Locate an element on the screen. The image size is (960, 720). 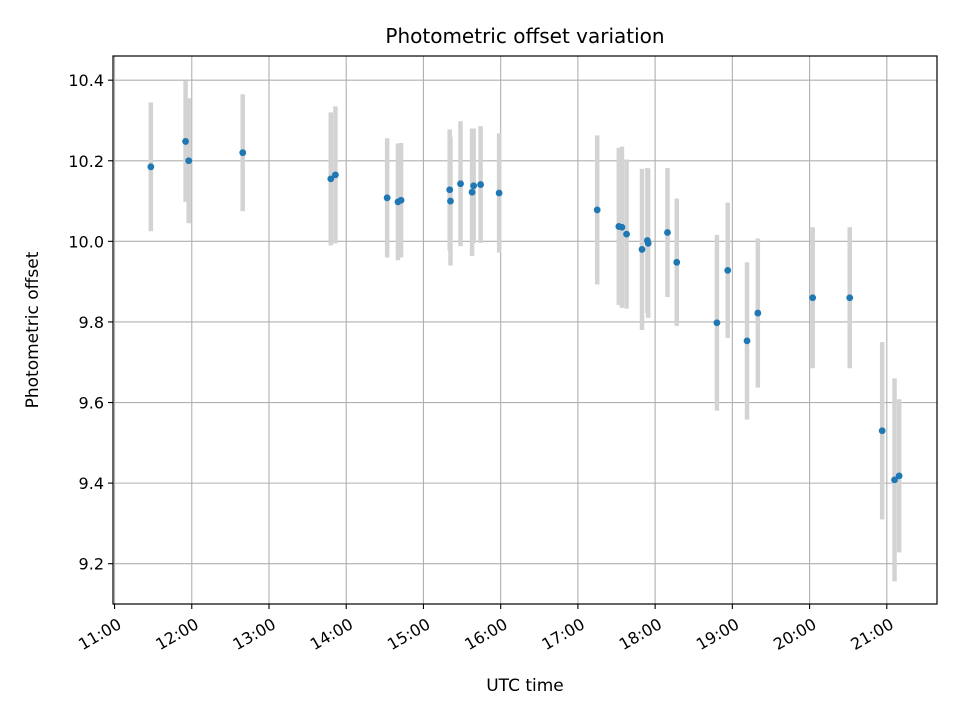
y-tick-label: 10.2 is located at coordinates (86, 161).